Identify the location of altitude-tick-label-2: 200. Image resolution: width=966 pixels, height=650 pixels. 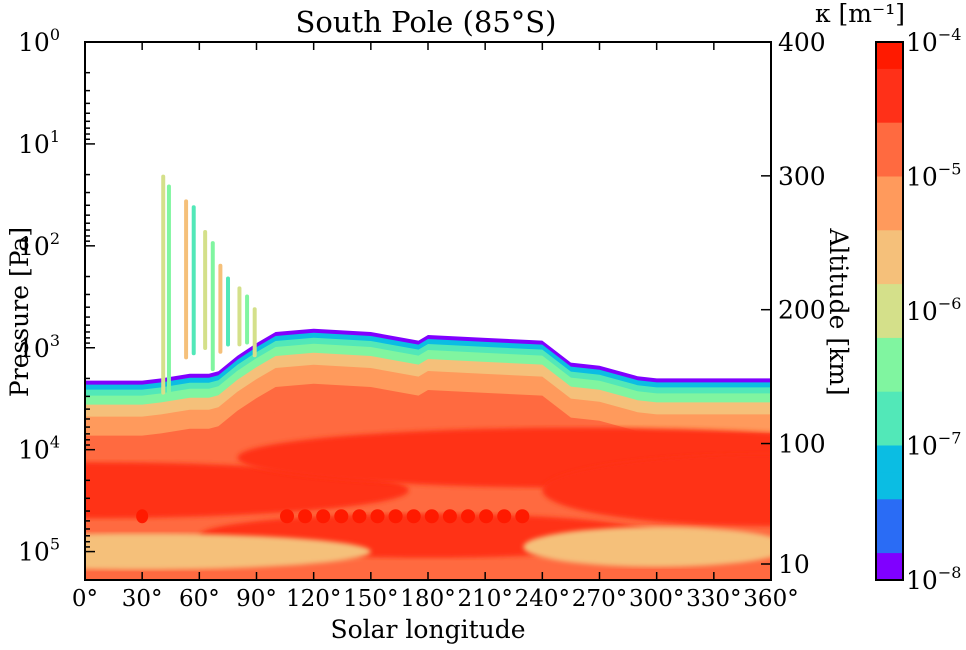
(802, 310).